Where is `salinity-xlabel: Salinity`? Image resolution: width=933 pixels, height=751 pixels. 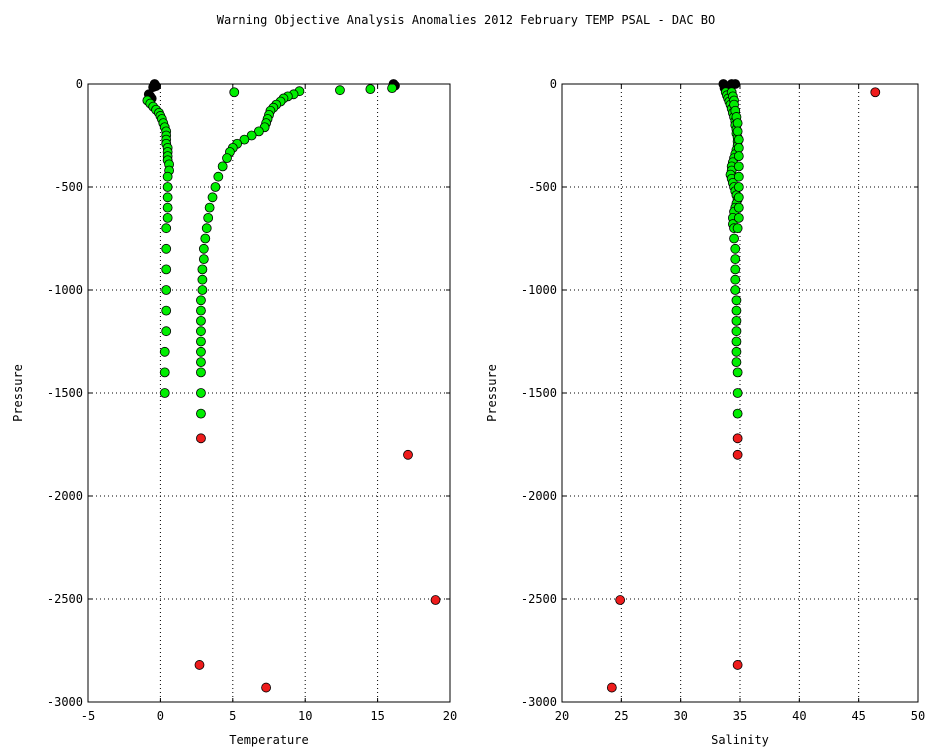 salinity-xlabel: Salinity is located at coordinates (740, 740).